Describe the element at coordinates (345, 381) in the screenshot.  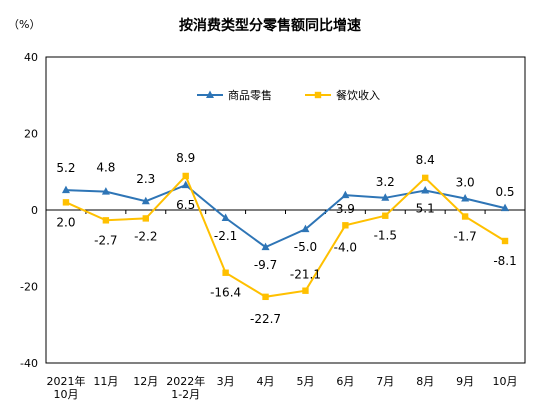
I see `x-tick-label: 6月` at that location.